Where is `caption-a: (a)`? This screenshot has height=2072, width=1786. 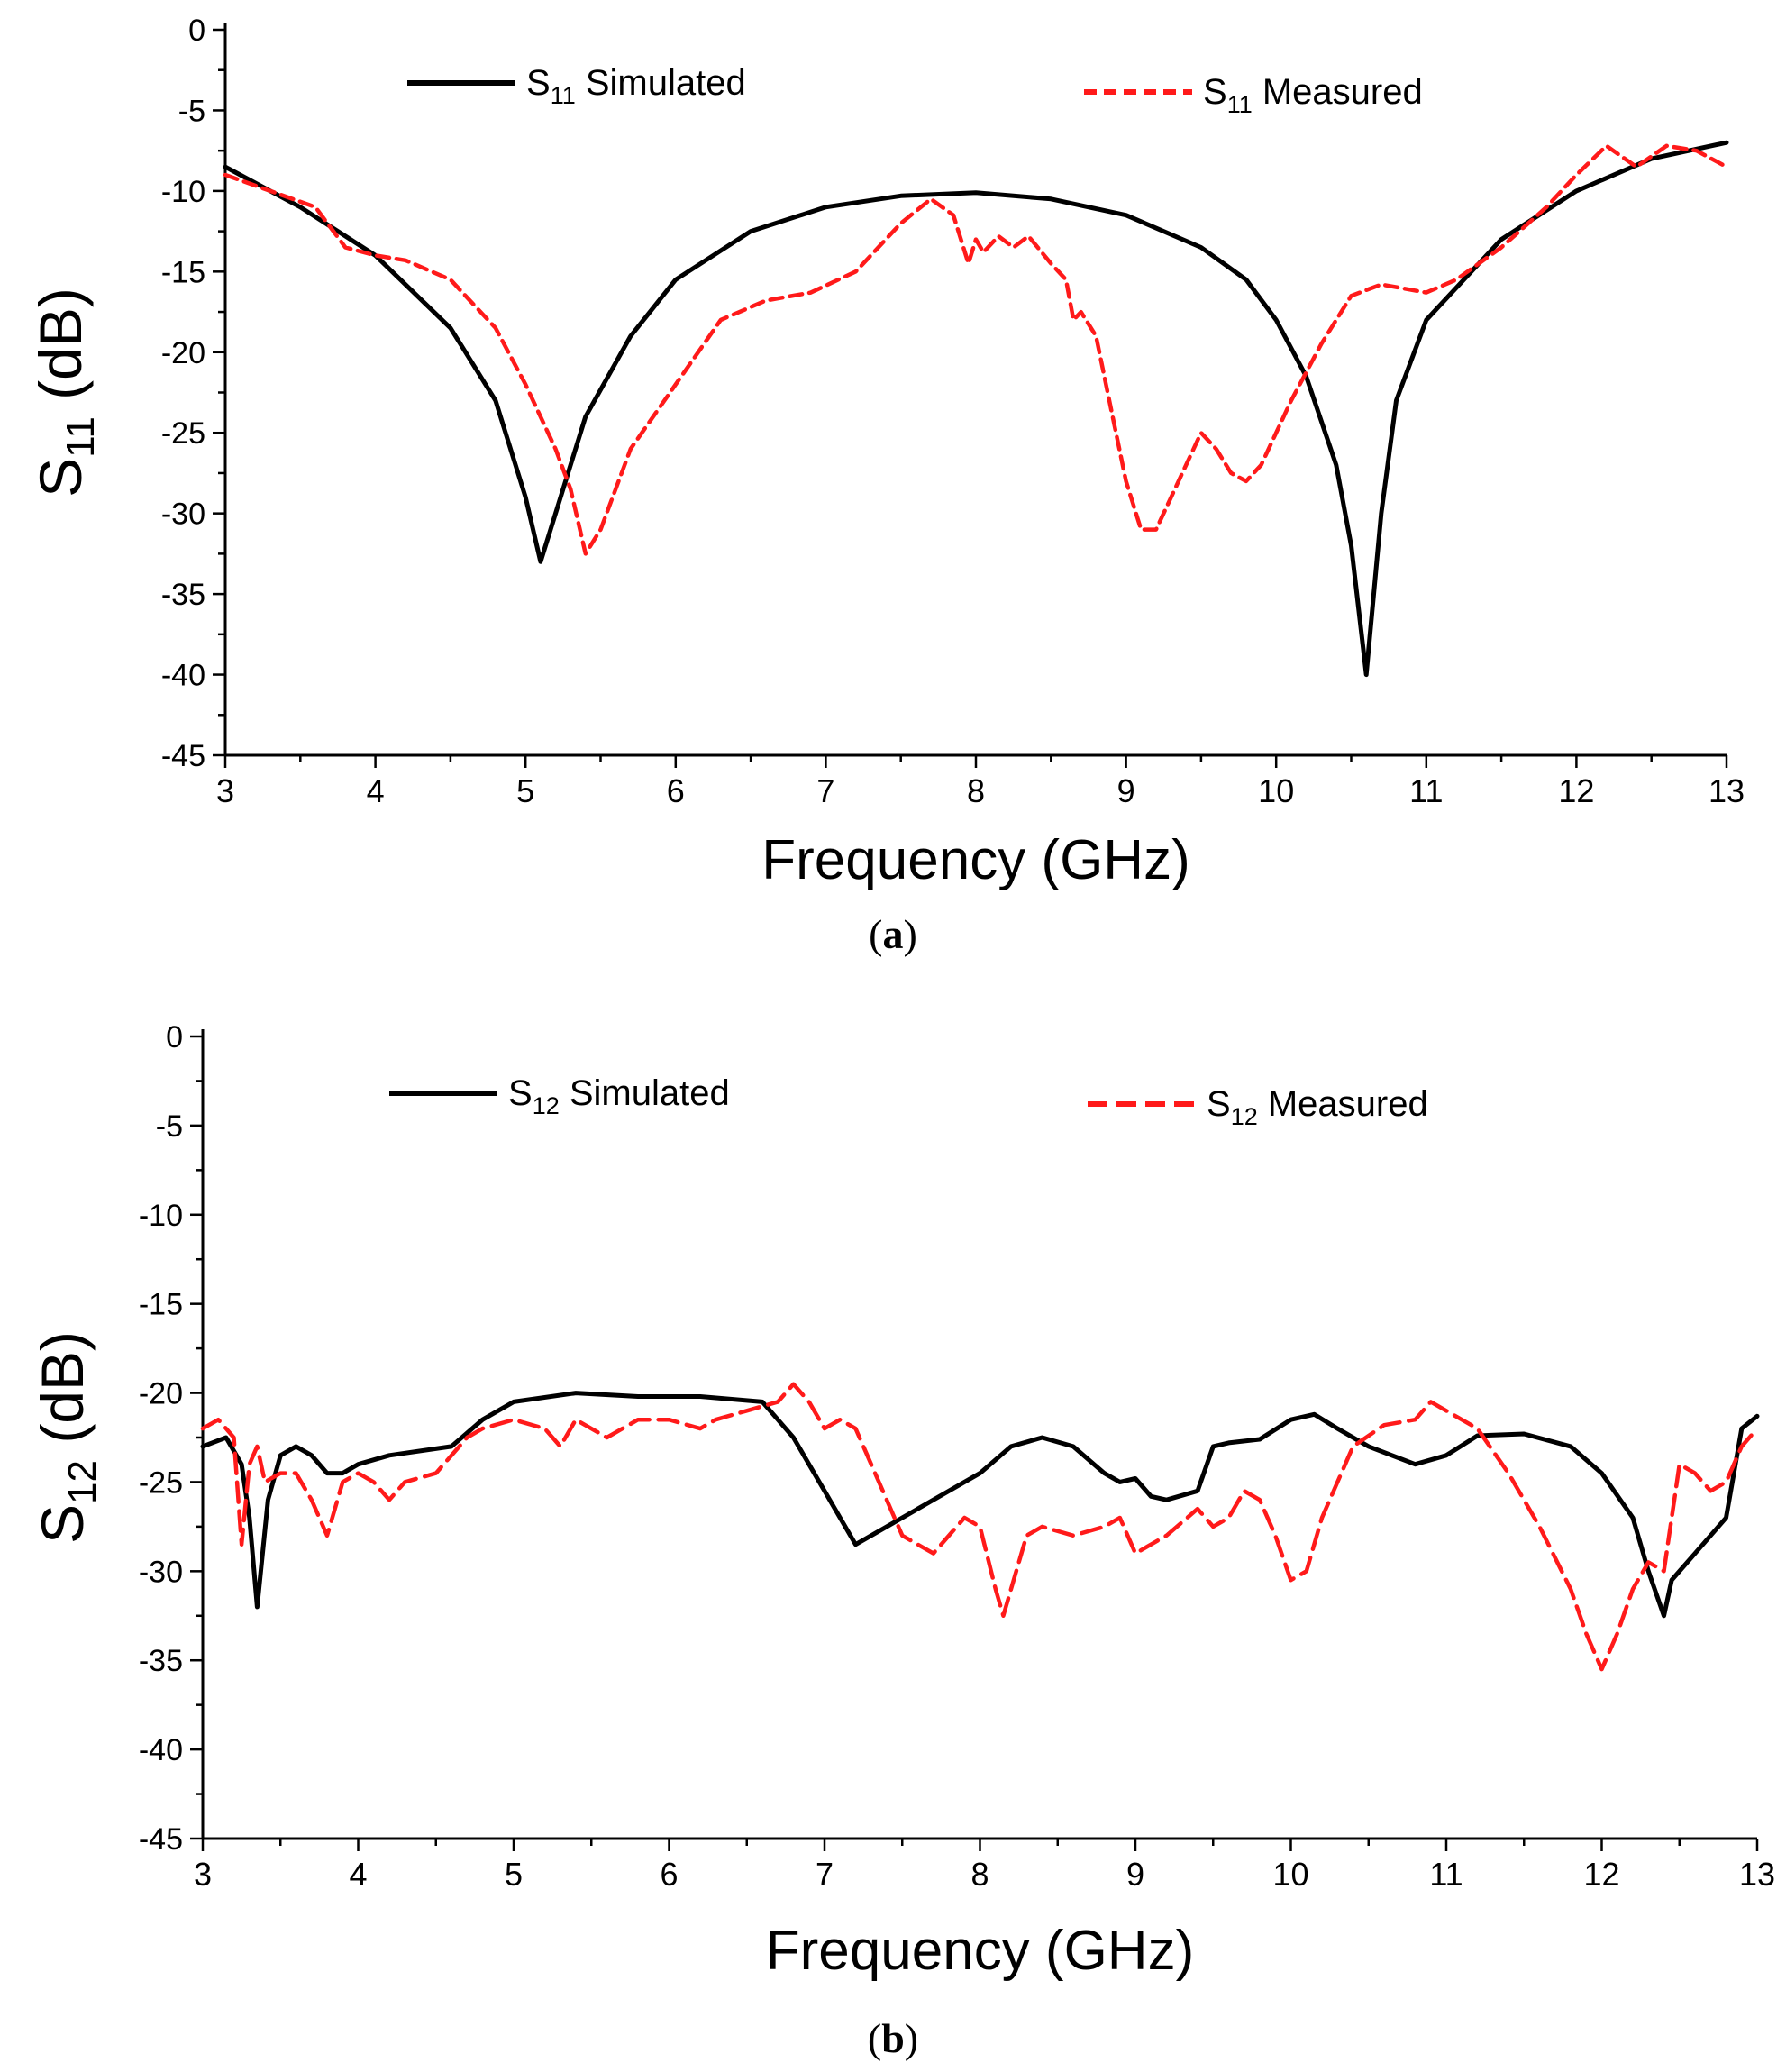 caption-a: (a) is located at coordinates (893, 934).